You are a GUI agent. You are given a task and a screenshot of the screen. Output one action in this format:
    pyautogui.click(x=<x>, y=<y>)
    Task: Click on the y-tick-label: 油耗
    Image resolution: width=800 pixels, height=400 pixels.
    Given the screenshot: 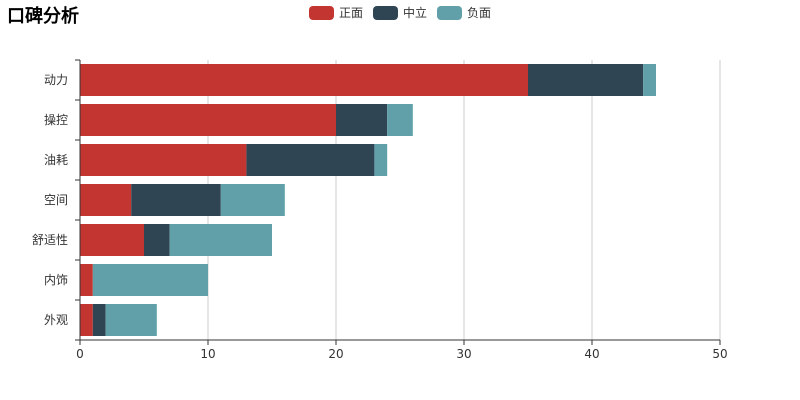 What is the action you would take?
    pyautogui.click(x=56, y=160)
    